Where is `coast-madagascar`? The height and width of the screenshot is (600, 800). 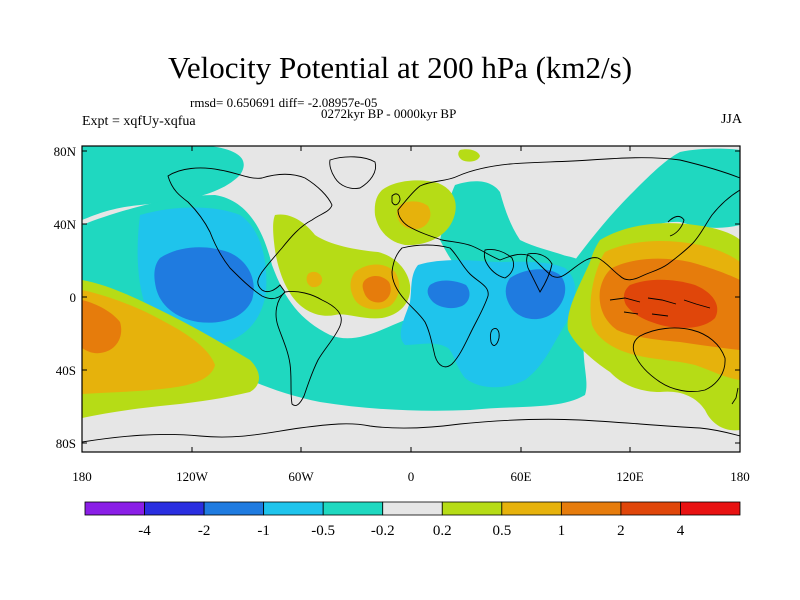 coast-madagascar is located at coordinates (494, 336).